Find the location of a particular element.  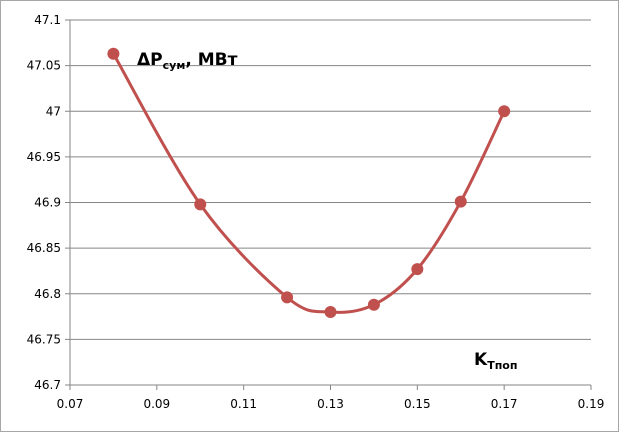

y-quantity-sub: сум is located at coordinates (174, 65).